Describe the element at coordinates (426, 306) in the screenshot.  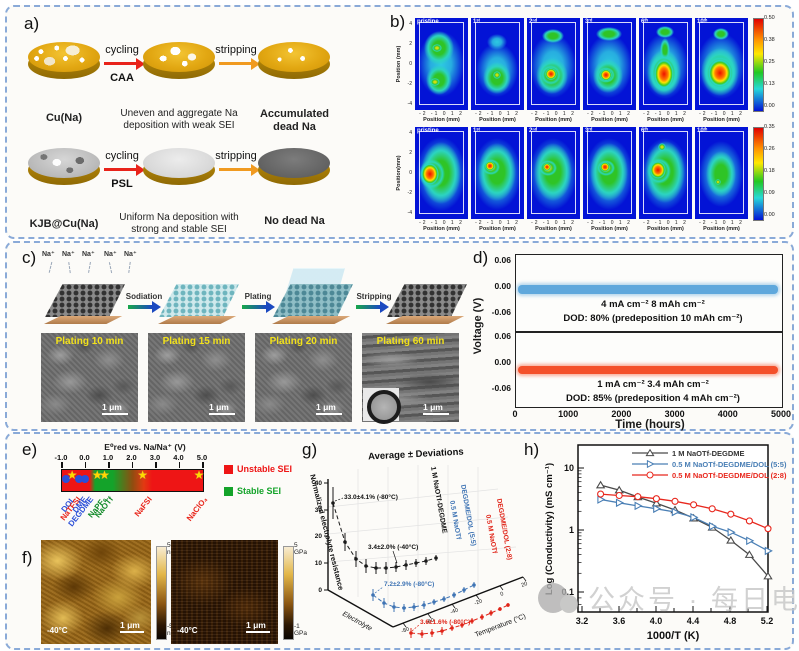
I see `slab-stripped-array` at that location.